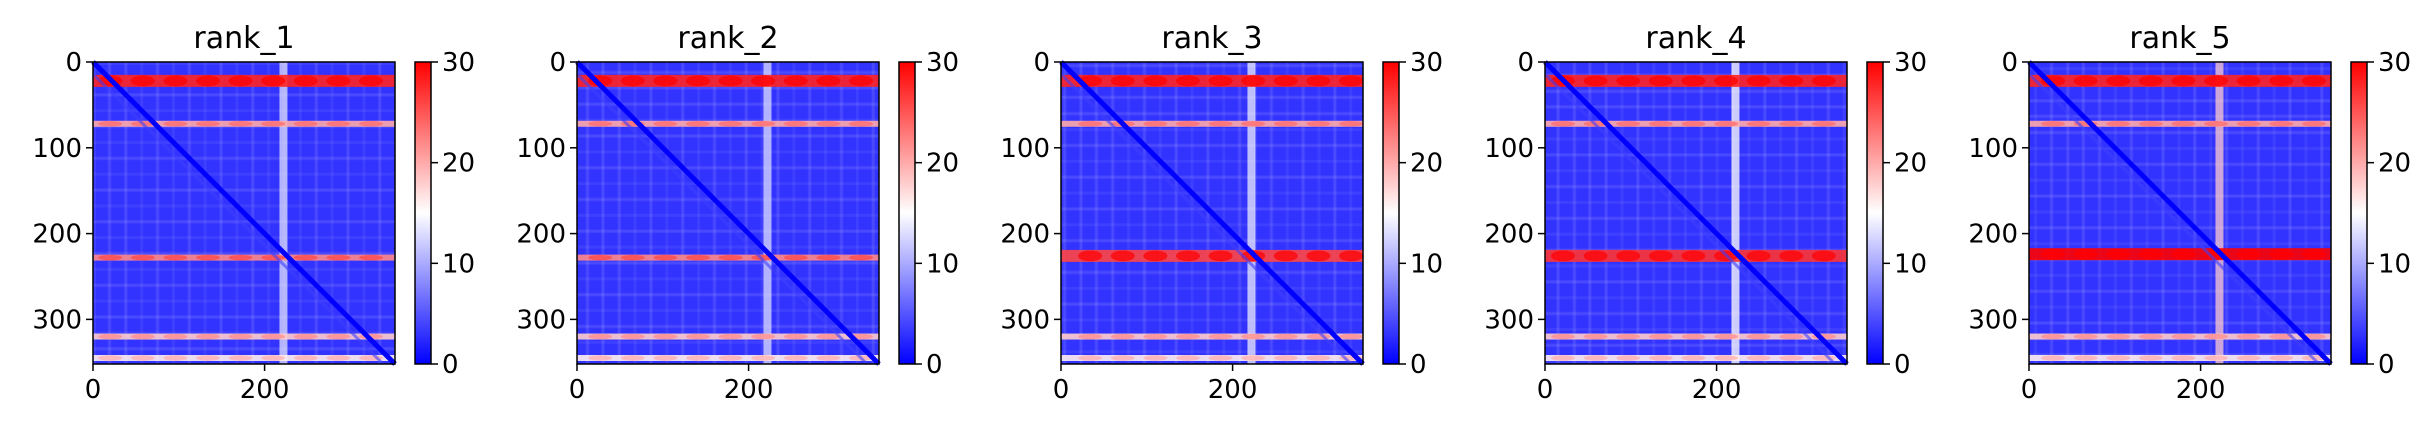 The height and width of the screenshot is (432, 2428). Describe the element at coordinates (907, 213) in the screenshot. I see `colorbar-frame` at that location.